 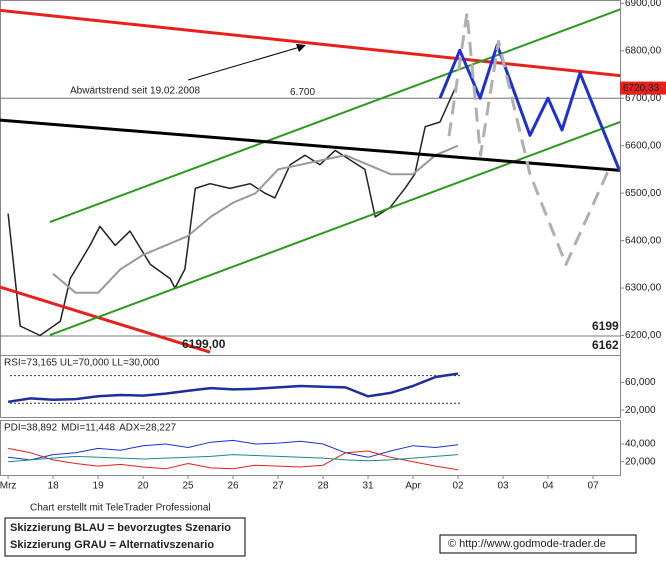 What do you see at coordinates (503, 486) in the screenshot?
I see `x-tick-label: 03` at bounding box center [503, 486].